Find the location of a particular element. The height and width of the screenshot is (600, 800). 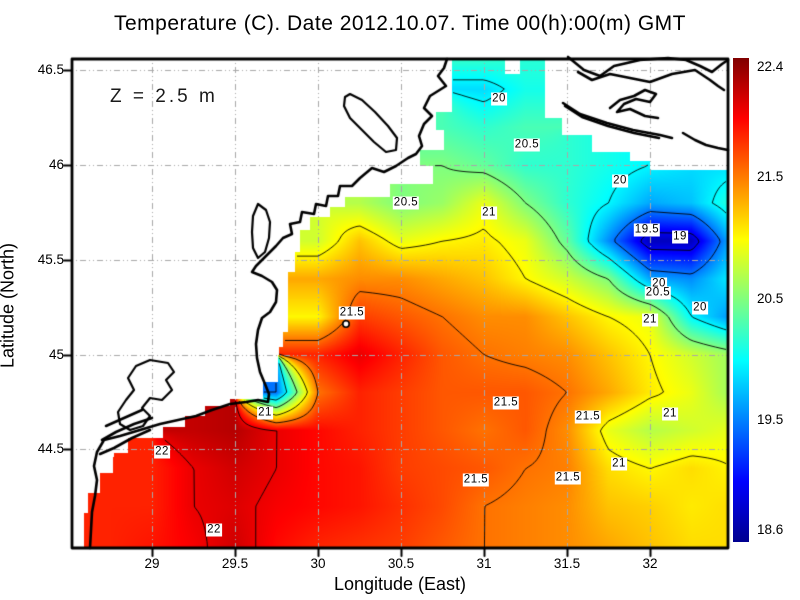

colorbar is located at coordinates (741, 300).